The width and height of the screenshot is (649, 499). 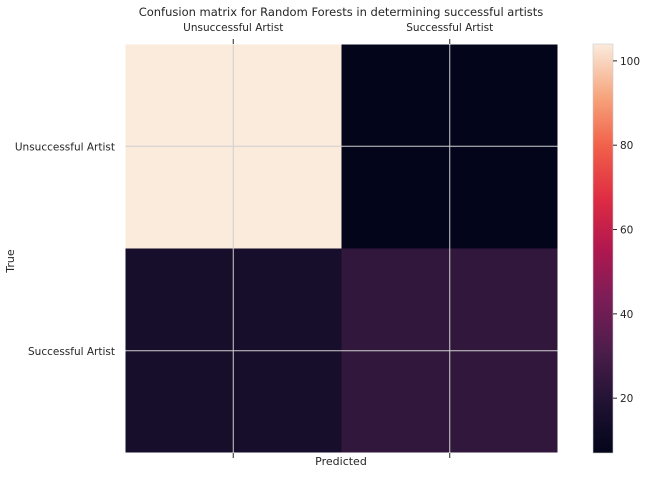 I want to click on colorbar-tick-label-4: 100, so click(x=630, y=62).